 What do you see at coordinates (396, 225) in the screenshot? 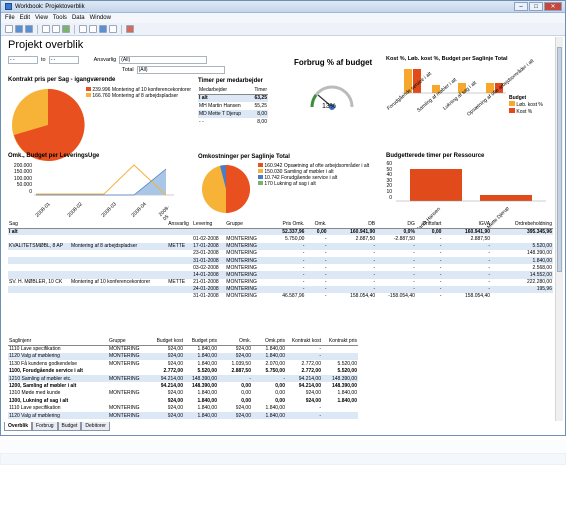
I see `col-dg: DG` at bounding box center [396, 225].